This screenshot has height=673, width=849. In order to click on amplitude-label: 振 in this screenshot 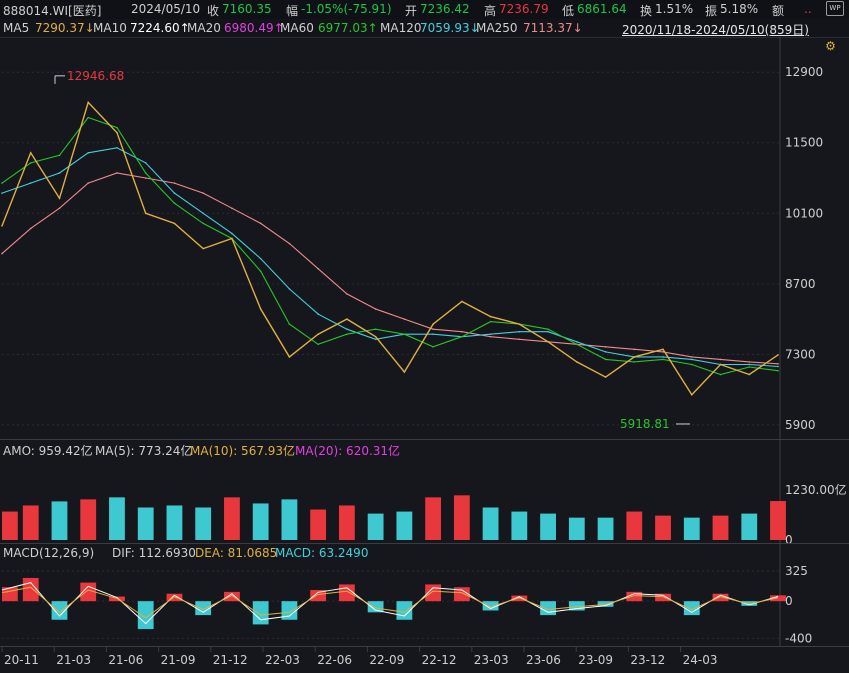, I will do `click(711, 11)`.